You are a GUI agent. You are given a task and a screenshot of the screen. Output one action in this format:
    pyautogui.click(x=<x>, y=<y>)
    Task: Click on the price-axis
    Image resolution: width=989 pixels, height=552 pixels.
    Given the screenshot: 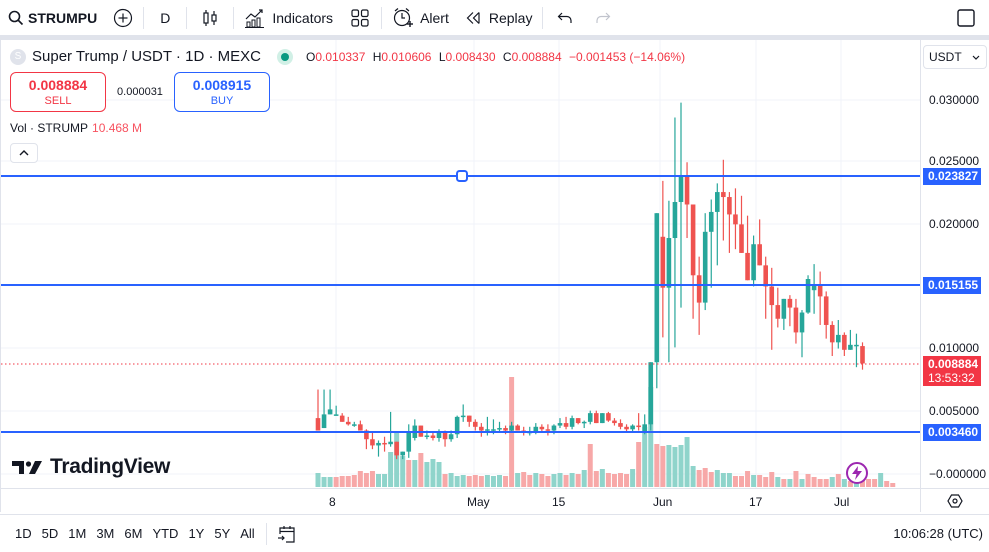 What is the action you would take?
    pyautogui.click(x=954, y=276)
    